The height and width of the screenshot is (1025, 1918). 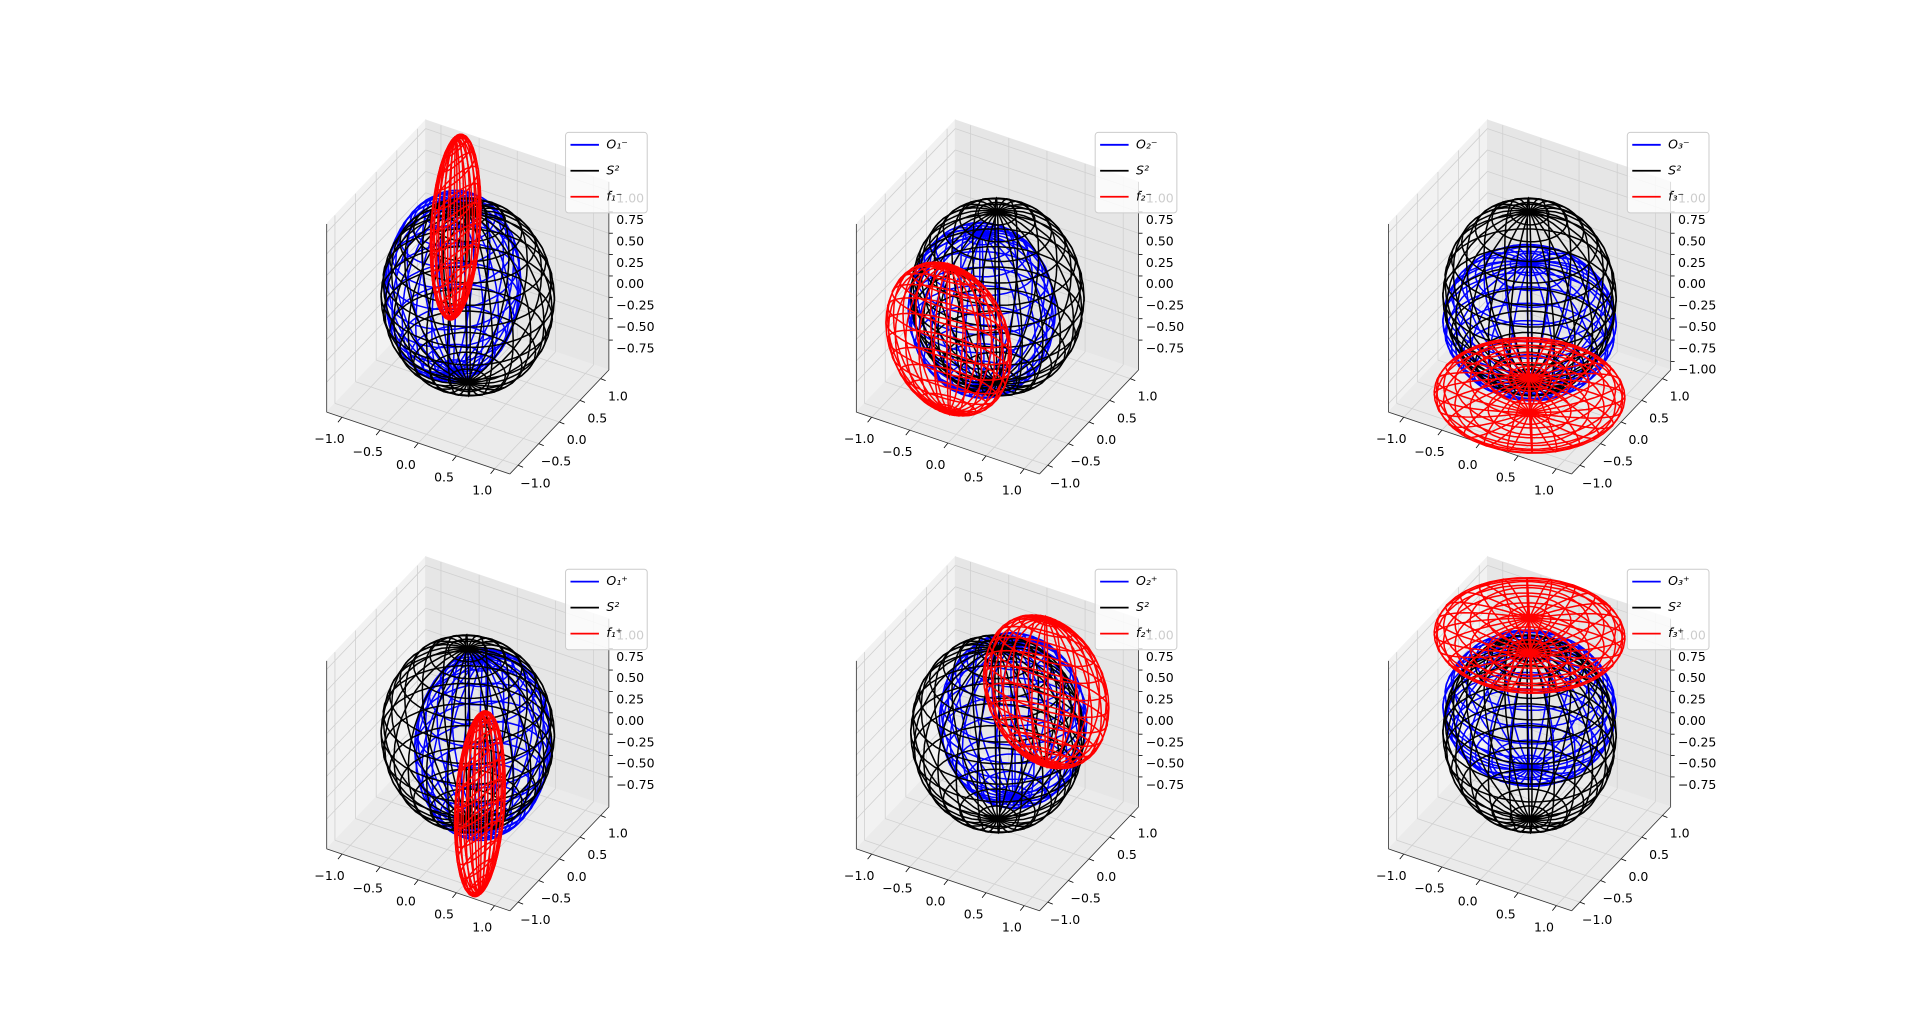 I want to click on legend: O₁⁺ S² f₁⁺, so click(x=606, y=609).